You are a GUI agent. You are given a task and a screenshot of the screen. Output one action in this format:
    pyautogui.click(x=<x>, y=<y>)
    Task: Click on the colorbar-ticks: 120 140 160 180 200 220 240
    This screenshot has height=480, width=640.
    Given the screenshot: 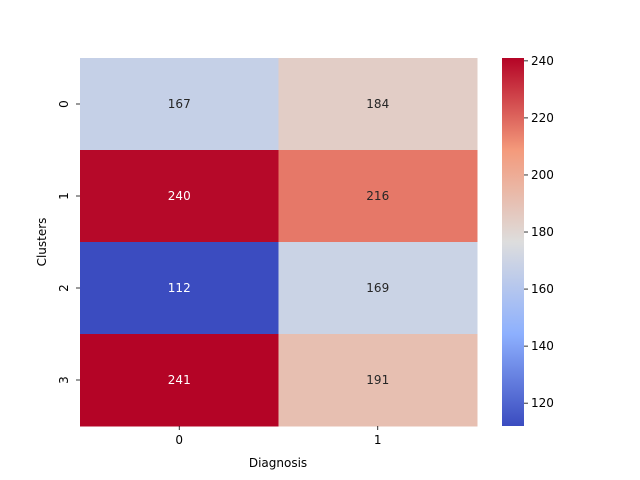 What is the action you would take?
    pyautogui.click(x=539, y=232)
    